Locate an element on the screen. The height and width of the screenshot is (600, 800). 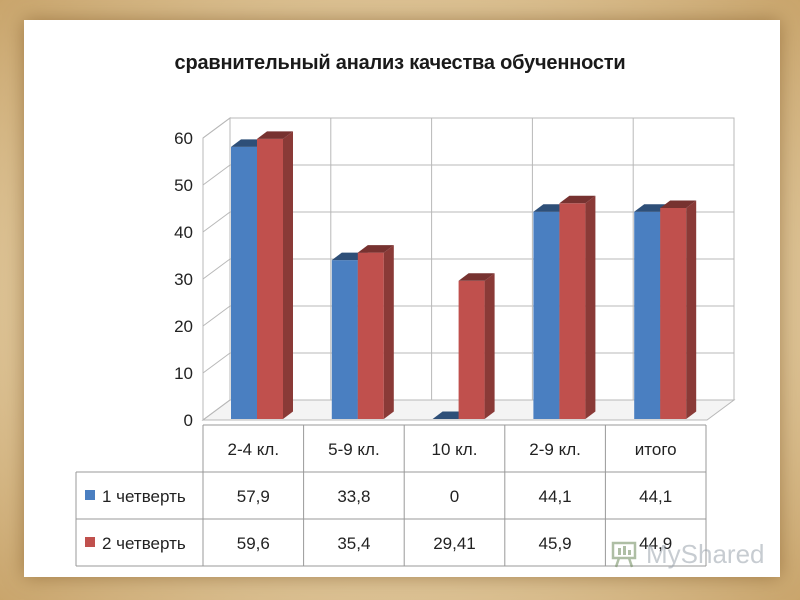
y-tick-label: 0 is located at coordinates (188, 420).